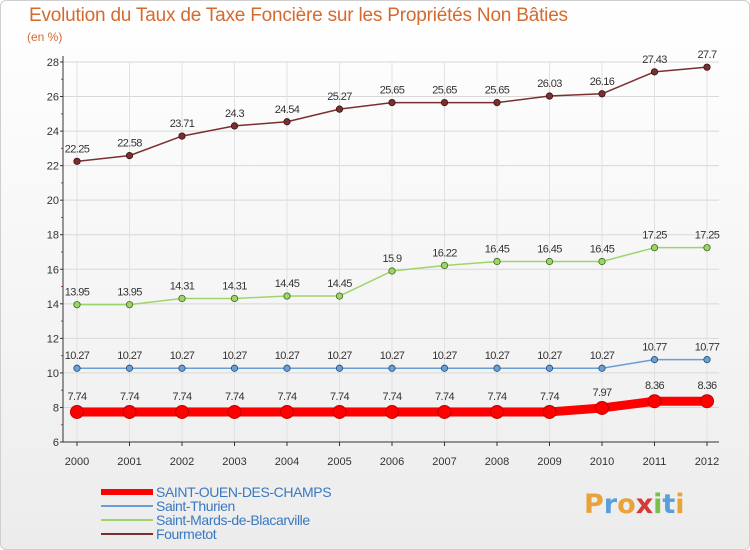 The width and height of the screenshot is (750, 550). What do you see at coordinates (53, 236) in the screenshot?
I see `y-tick-label: 18` at bounding box center [53, 236].